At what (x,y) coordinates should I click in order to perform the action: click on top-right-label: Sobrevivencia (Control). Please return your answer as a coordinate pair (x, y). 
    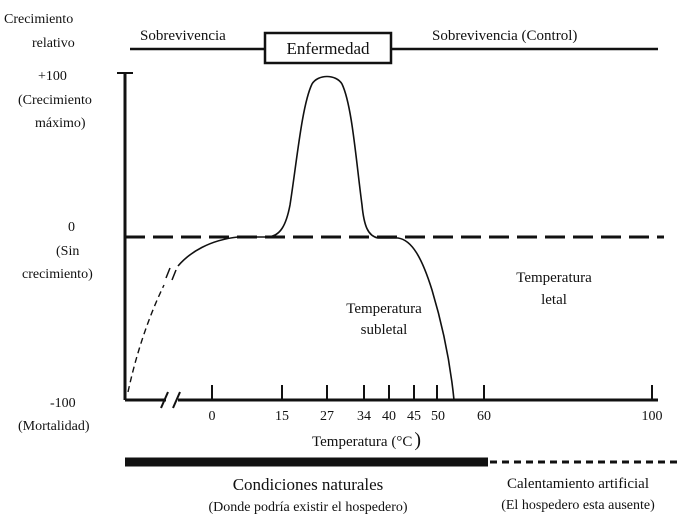
    Looking at the image, I should click on (504, 36).